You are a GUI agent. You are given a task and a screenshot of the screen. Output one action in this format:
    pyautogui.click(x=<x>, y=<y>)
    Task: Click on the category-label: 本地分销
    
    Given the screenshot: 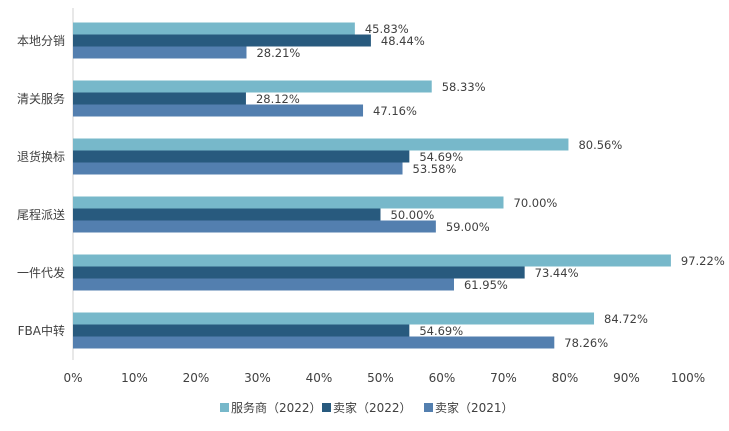 What is the action you would take?
    pyautogui.click(x=41, y=41)
    